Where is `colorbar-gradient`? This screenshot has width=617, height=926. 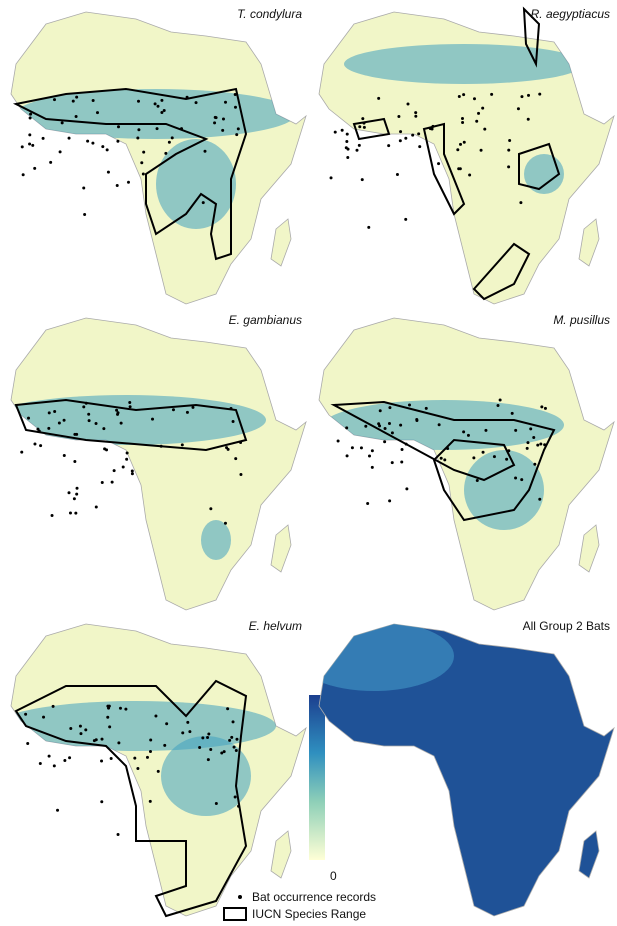 colorbar-gradient is located at coordinates (317, 777).